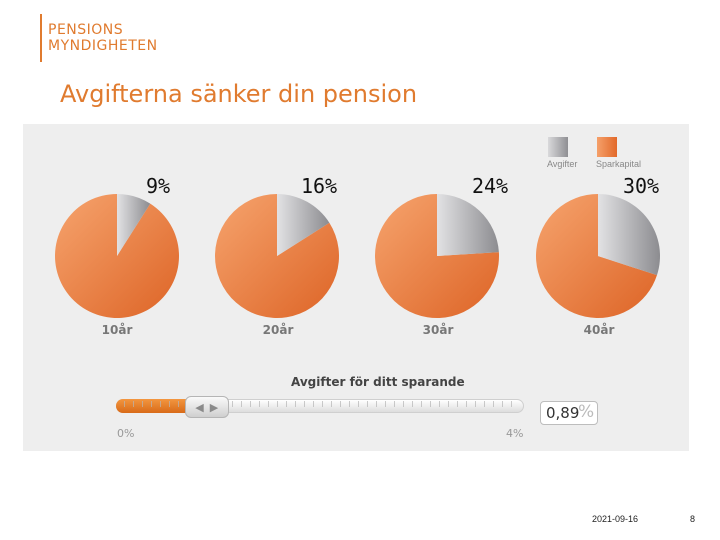 The height and width of the screenshot is (540, 720). Describe the element at coordinates (607, 147) in the screenshot. I see `legend-swatch-capital` at that location.